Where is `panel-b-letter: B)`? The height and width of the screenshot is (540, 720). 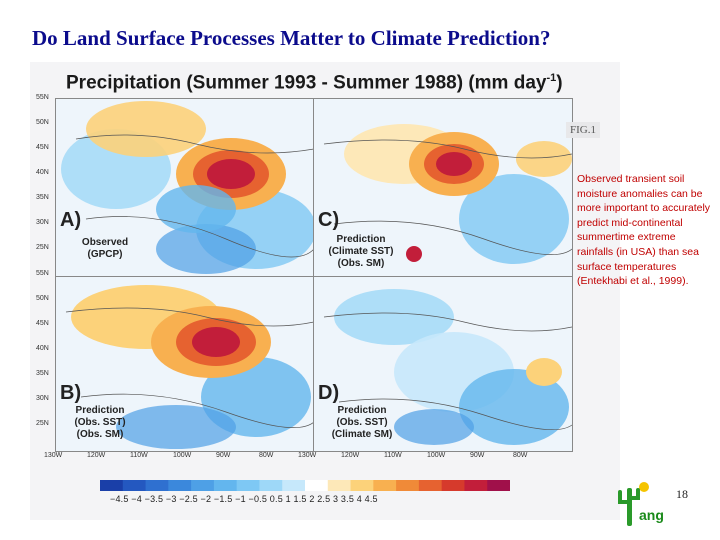 panel-b-letter: B) is located at coordinates (71, 393).